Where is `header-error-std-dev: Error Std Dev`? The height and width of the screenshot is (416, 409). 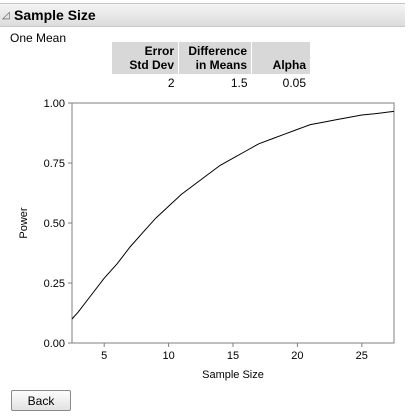 header-error-std-dev: Error Std Dev is located at coordinates (145, 58).